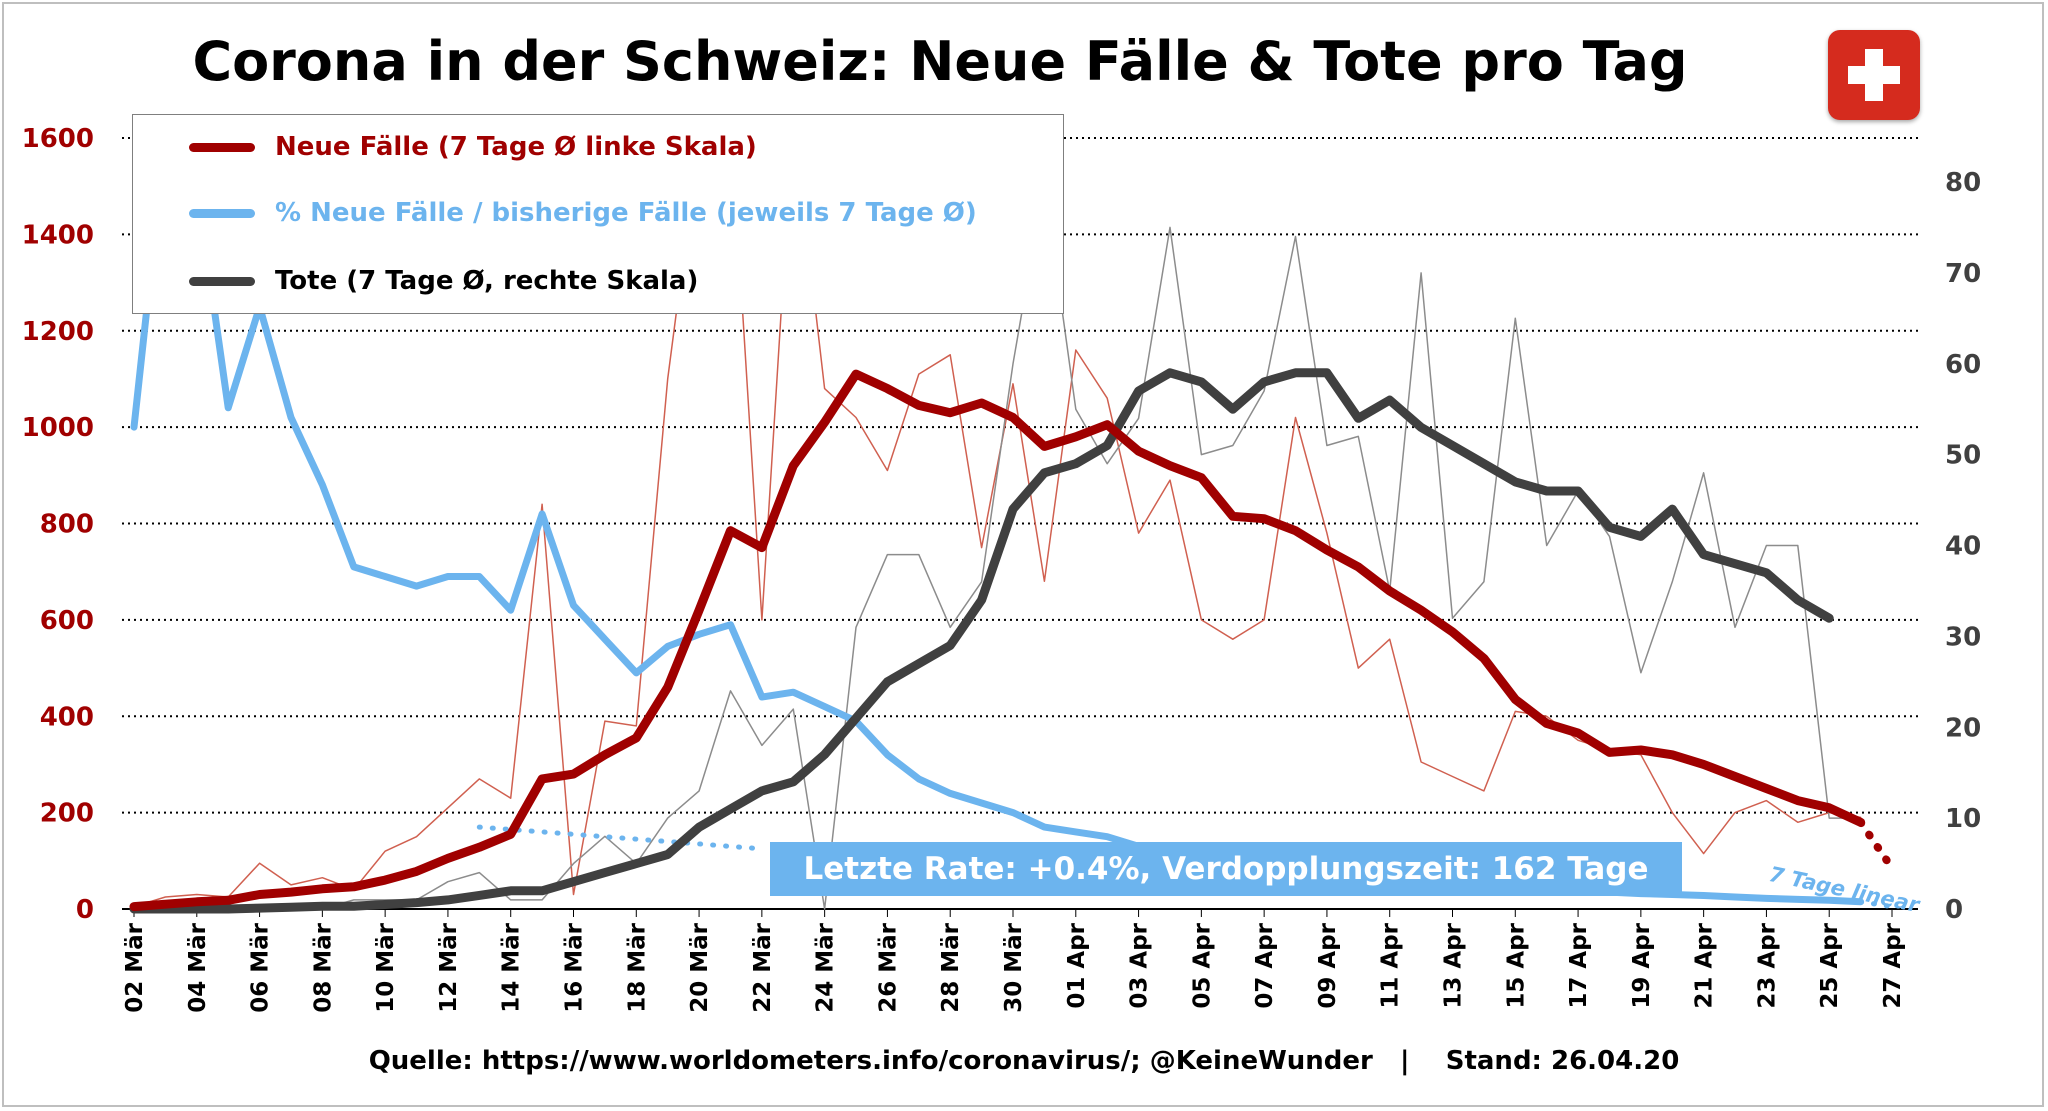 The height and width of the screenshot is (1111, 2048). Describe the element at coordinates (1454, 965) in the screenshot. I see `x-tick-label: 13 Apr` at that location.